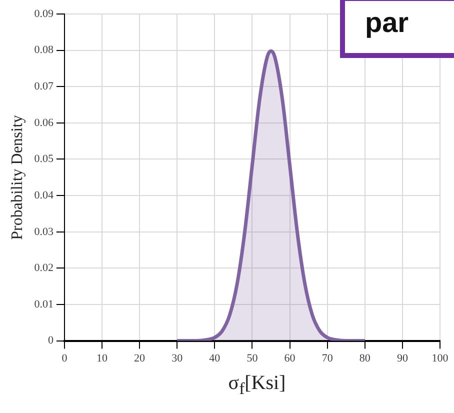 This screenshot has height=413, width=454. What do you see at coordinates (44, 159) in the screenshot?
I see `y-tick-label: 0.05` at bounding box center [44, 159].